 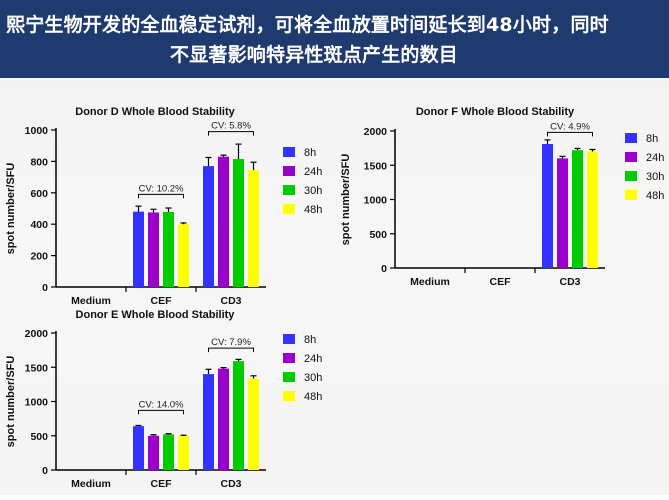 What do you see at coordinates (161, 404) in the screenshot?
I see `cv-annotation: CV: 14.0%` at bounding box center [161, 404].